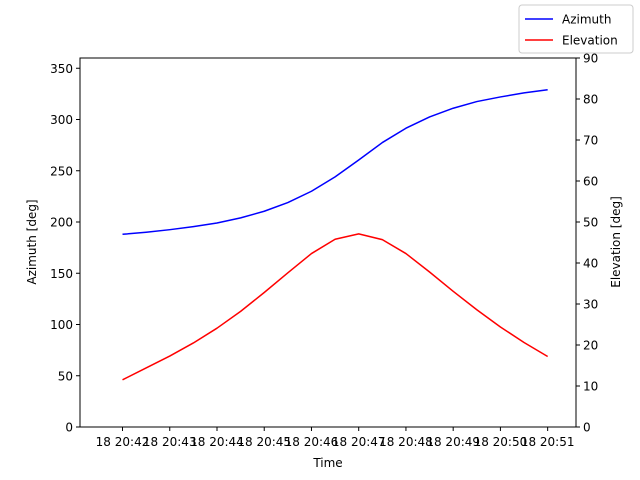 This screenshot has width=640, height=480. What do you see at coordinates (590, 346) in the screenshot?
I see `y-right-tick-label: 20` at bounding box center [590, 346].